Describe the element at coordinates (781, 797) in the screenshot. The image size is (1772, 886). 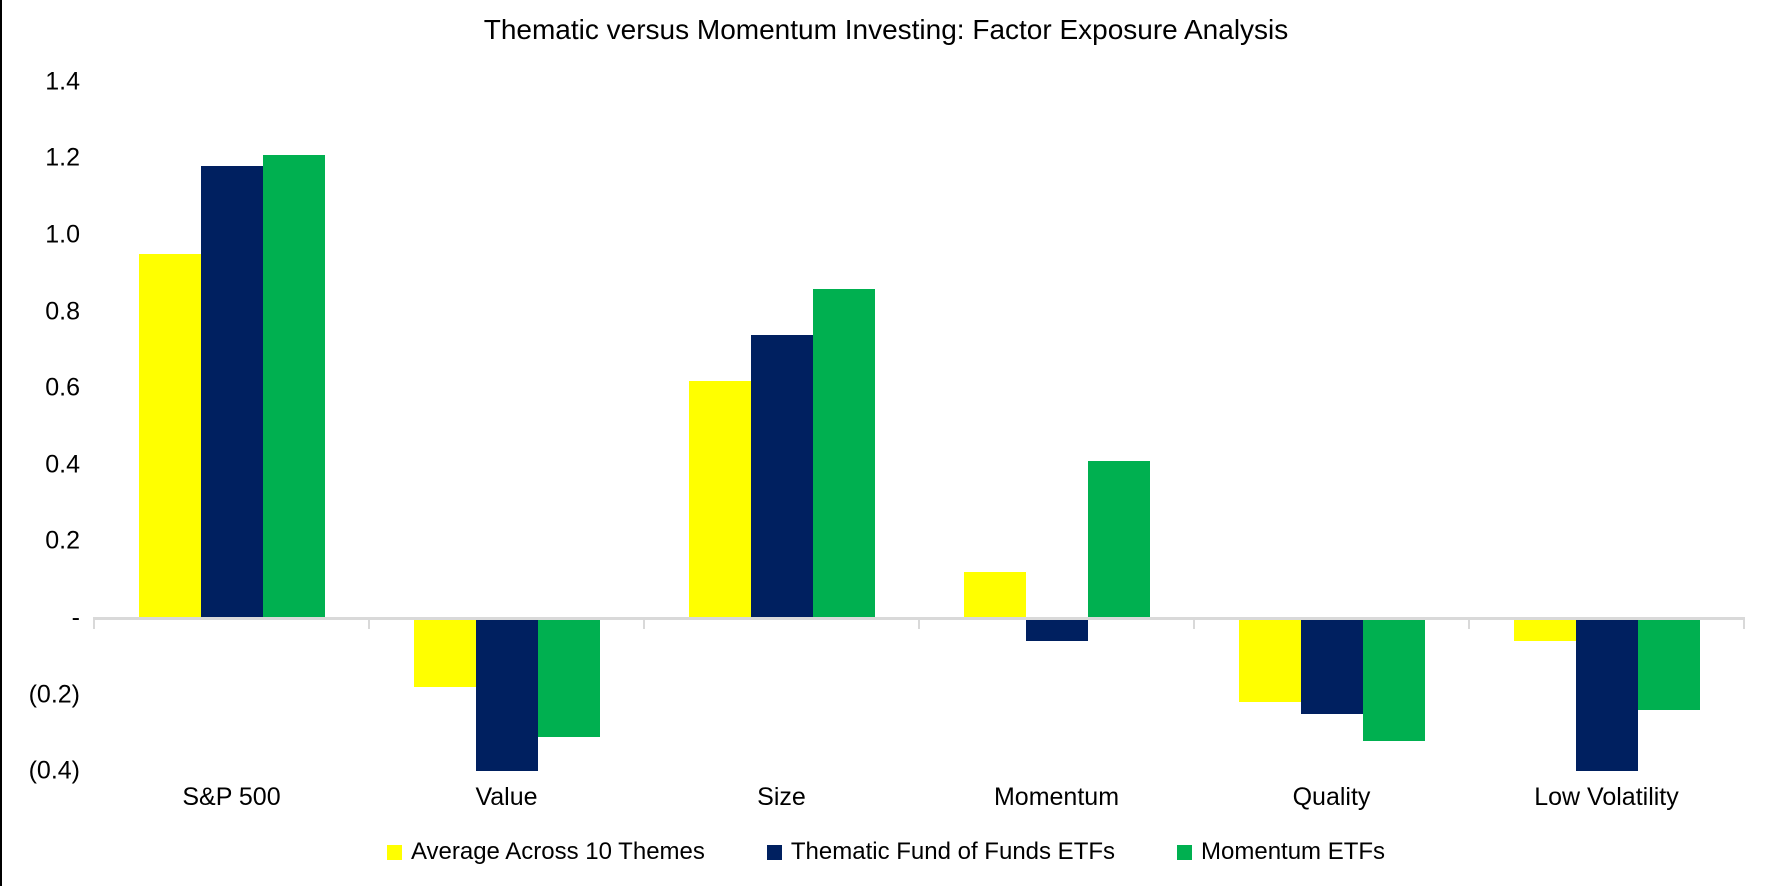
I see `category-label-size: Size` at that location.